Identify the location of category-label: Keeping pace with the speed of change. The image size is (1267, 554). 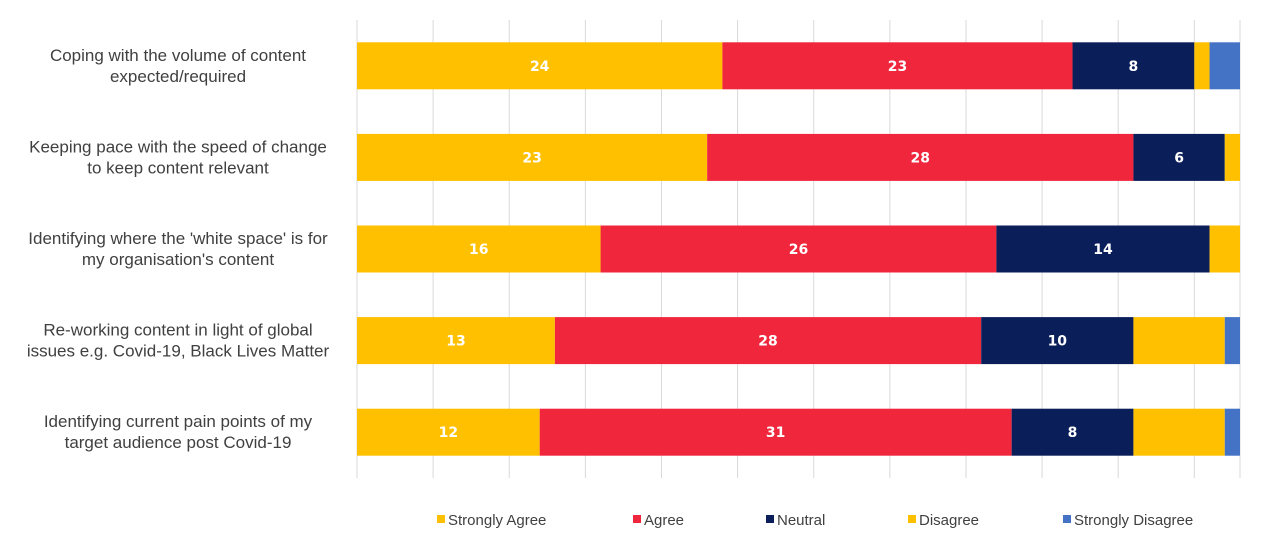
(178, 146).